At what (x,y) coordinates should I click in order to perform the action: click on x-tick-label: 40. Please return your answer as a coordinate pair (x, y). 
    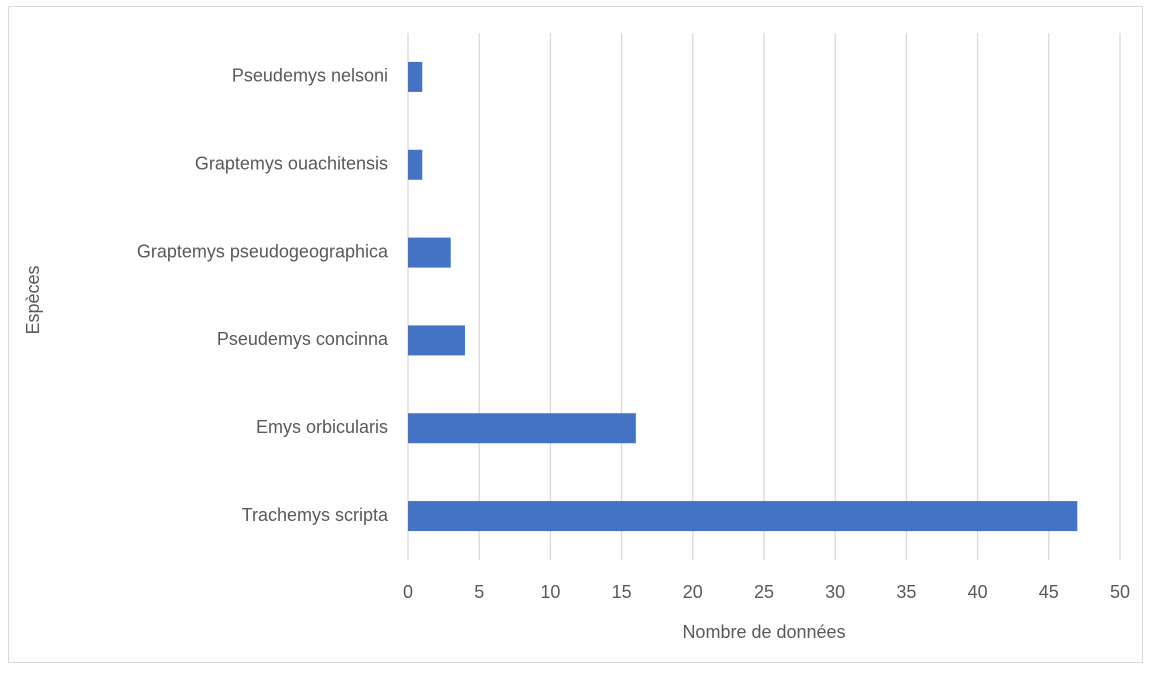
    Looking at the image, I should click on (978, 592).